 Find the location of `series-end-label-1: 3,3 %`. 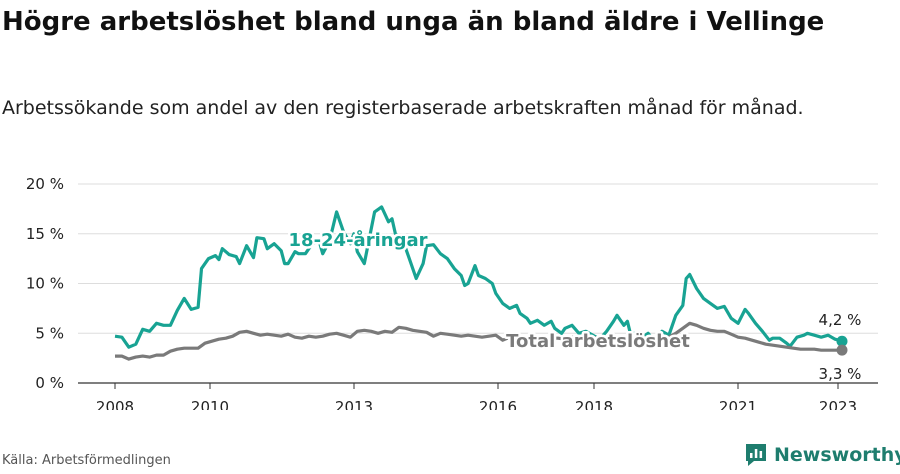

series-end-label-1: 3,3 % is located at coordinates (840, 374).